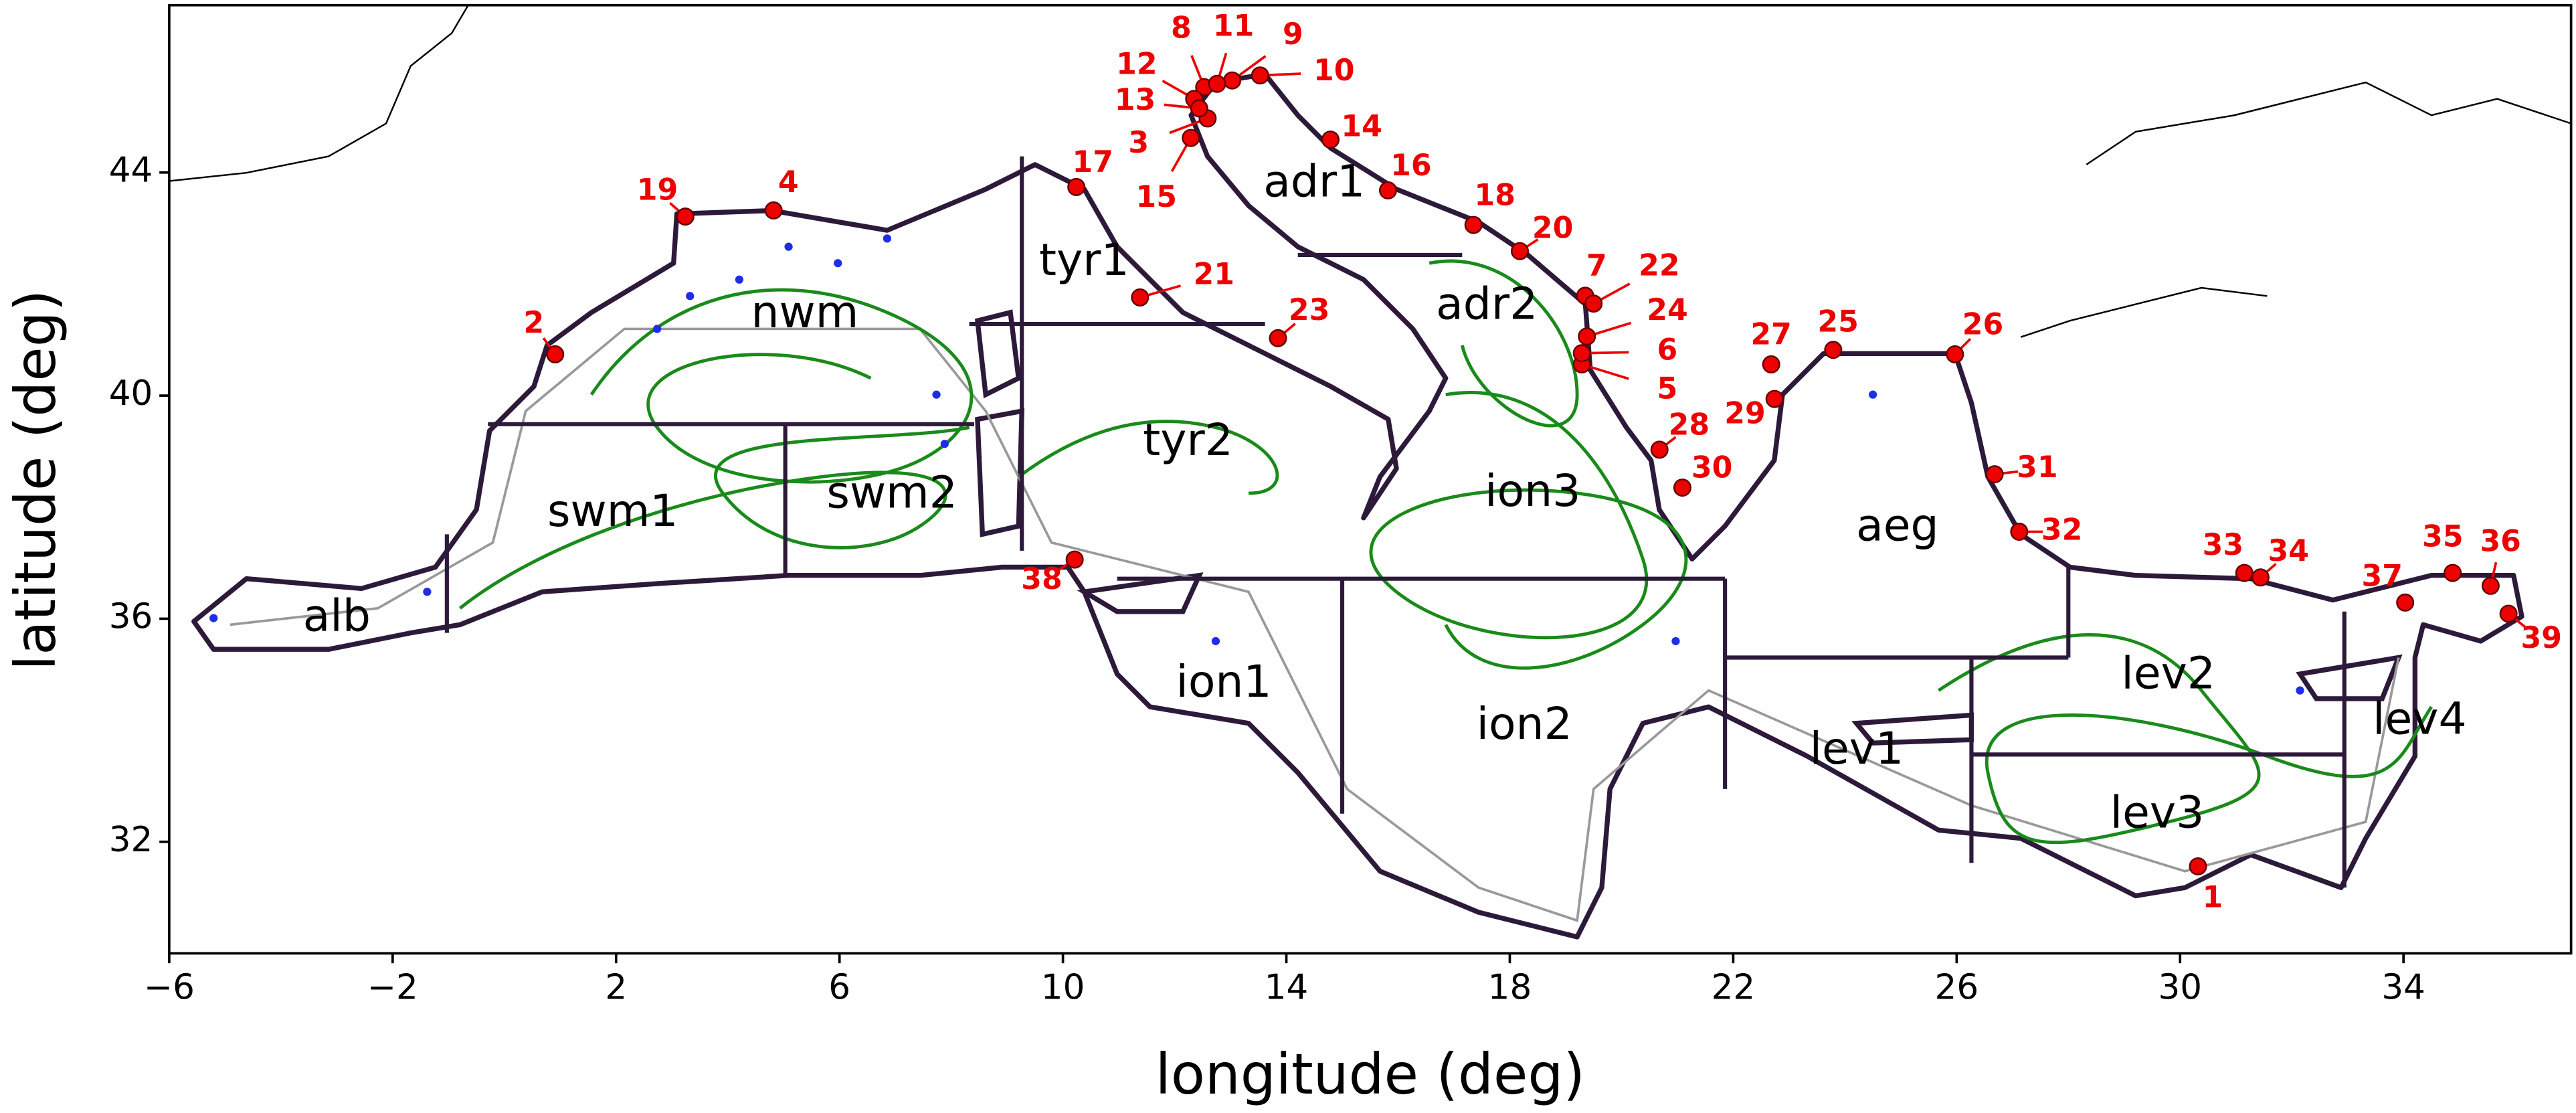 This screenshot has height=1113, width=2576. I want to click on x-tick-label: 18, so click(1510, 987).